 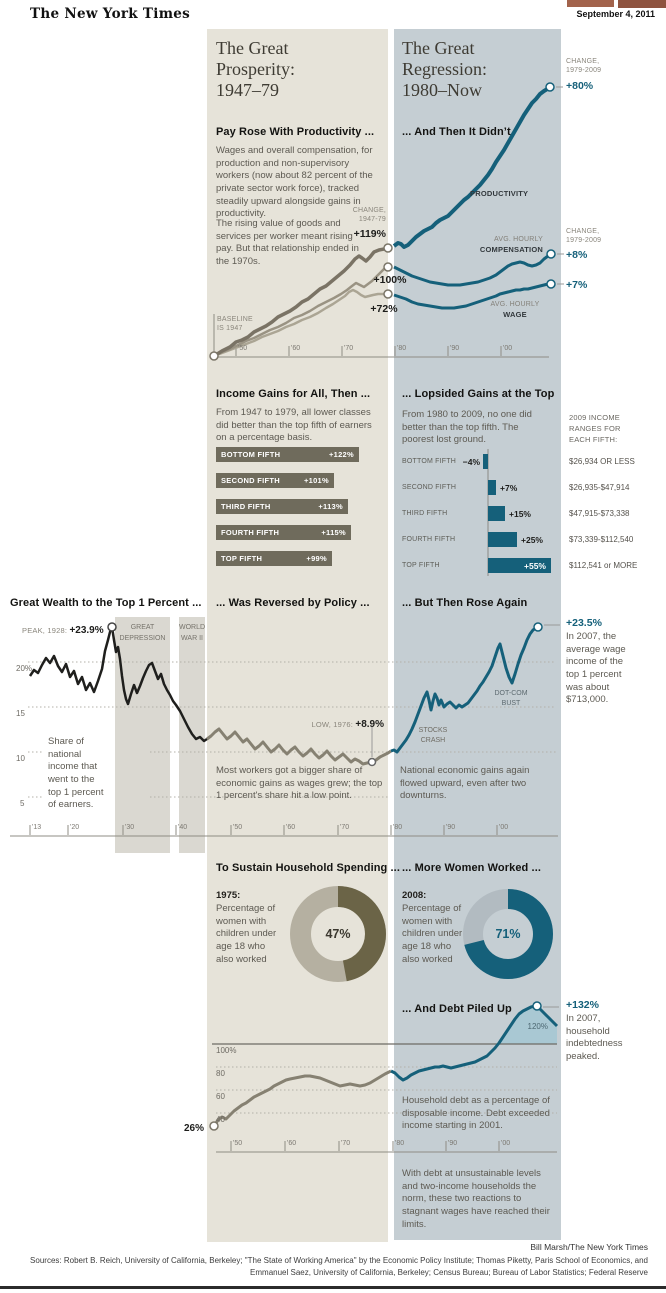 I want to click on compensation-line-label: COMPENSATION, so click(x=511, y=249).